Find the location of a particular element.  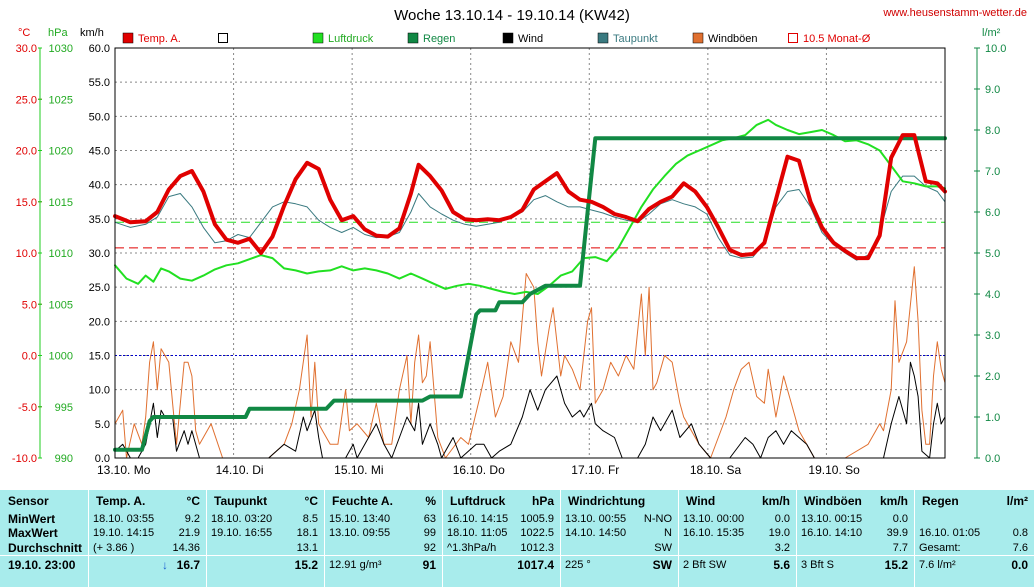

column-header: Wind is located at coordinates (701, 501).